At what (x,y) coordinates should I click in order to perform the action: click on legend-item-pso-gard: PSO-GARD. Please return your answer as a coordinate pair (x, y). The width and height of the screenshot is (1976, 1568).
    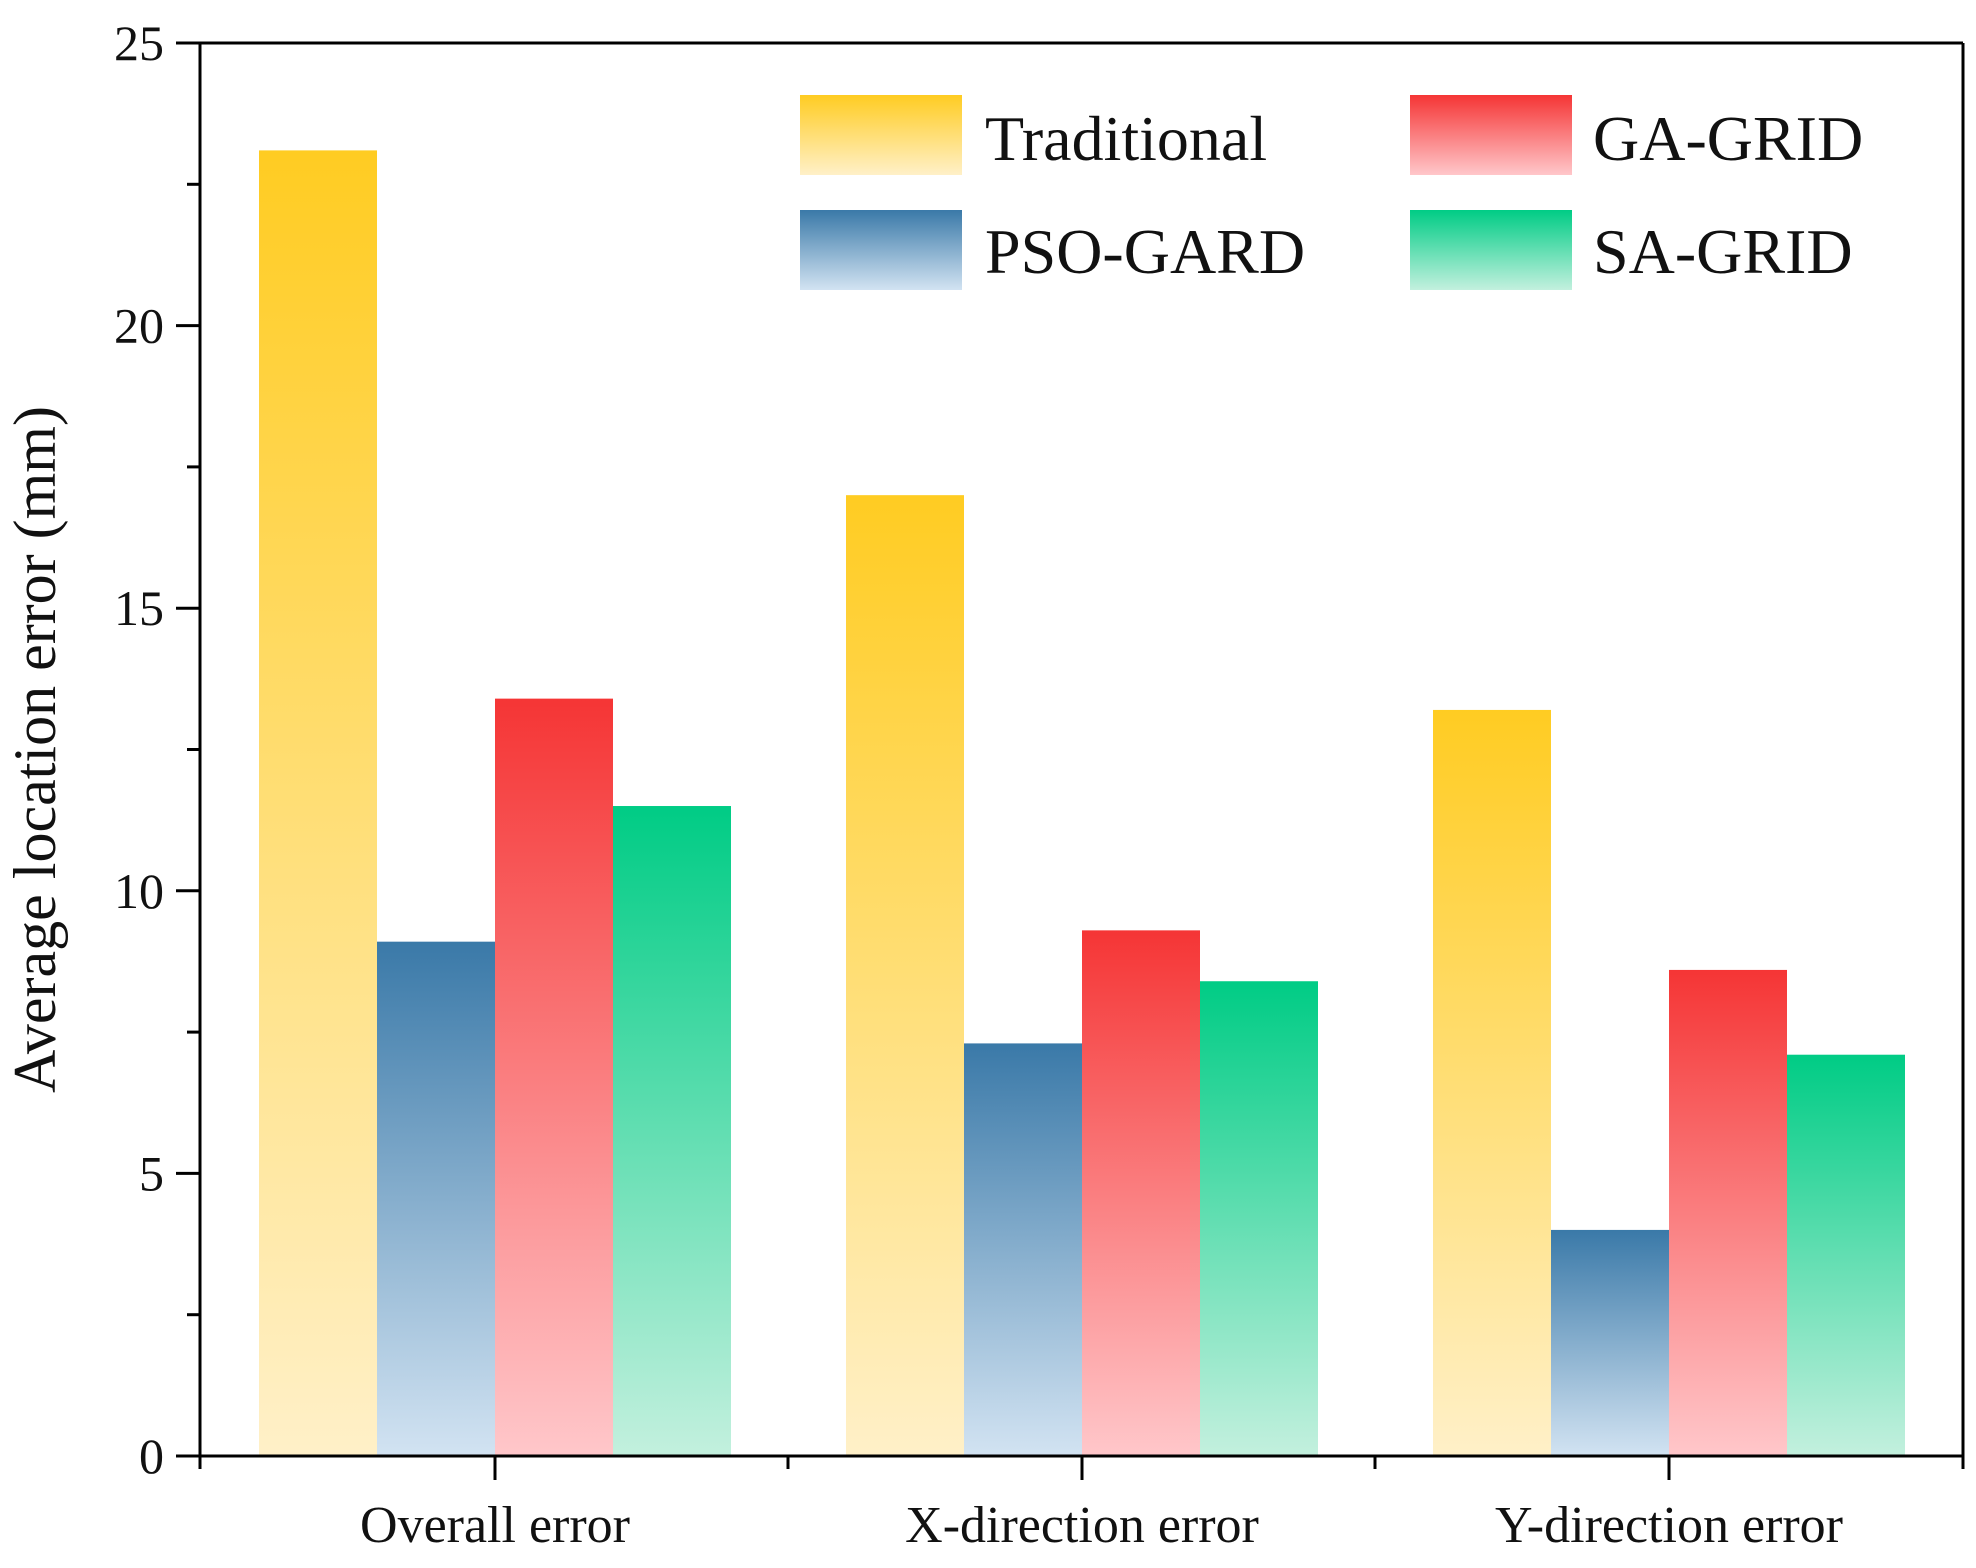
    Looking at the image, I should click on (1052, 250).